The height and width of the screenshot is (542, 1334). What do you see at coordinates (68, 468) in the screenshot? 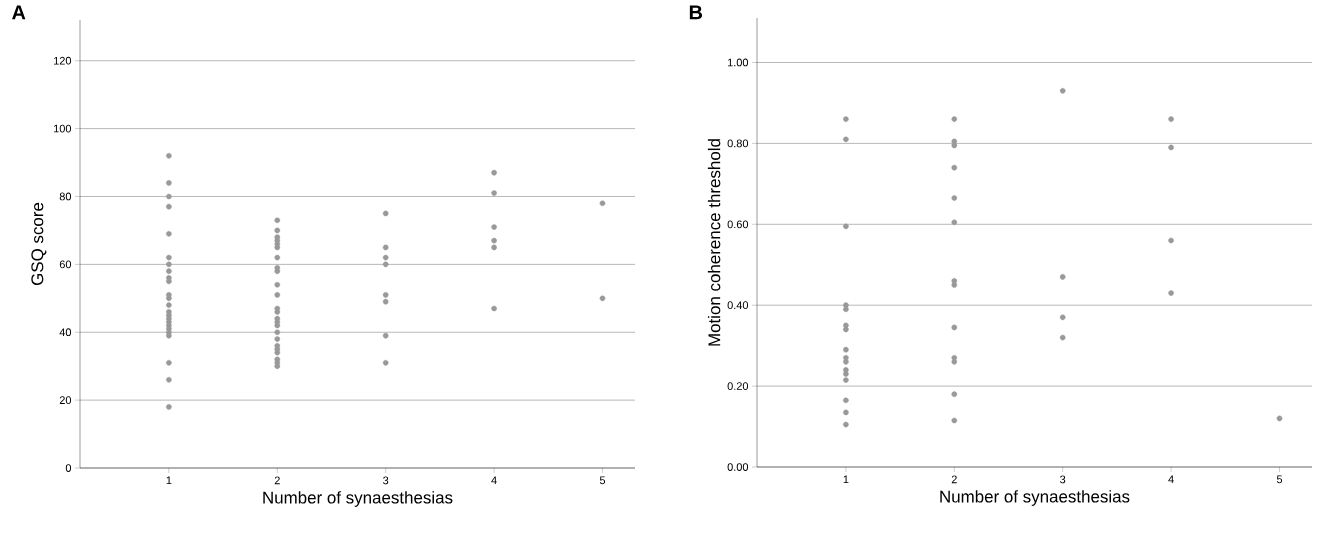
I see `y-tick-label: 0` at bounding box center [68, 468].